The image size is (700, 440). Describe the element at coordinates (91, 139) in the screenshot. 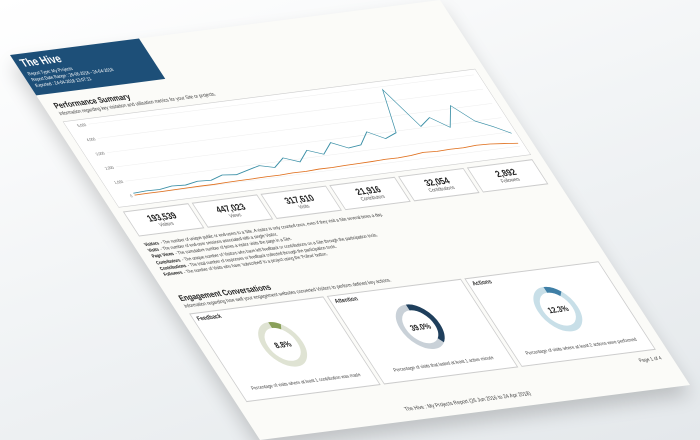

I see `y-tick-label: 4,000` at that location.